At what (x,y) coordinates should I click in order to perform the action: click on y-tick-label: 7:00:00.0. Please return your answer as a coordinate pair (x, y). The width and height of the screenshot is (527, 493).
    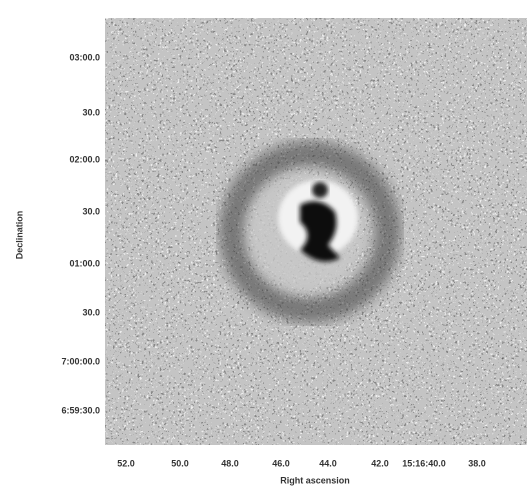
    Looking at the image, I should click on (80, 361).